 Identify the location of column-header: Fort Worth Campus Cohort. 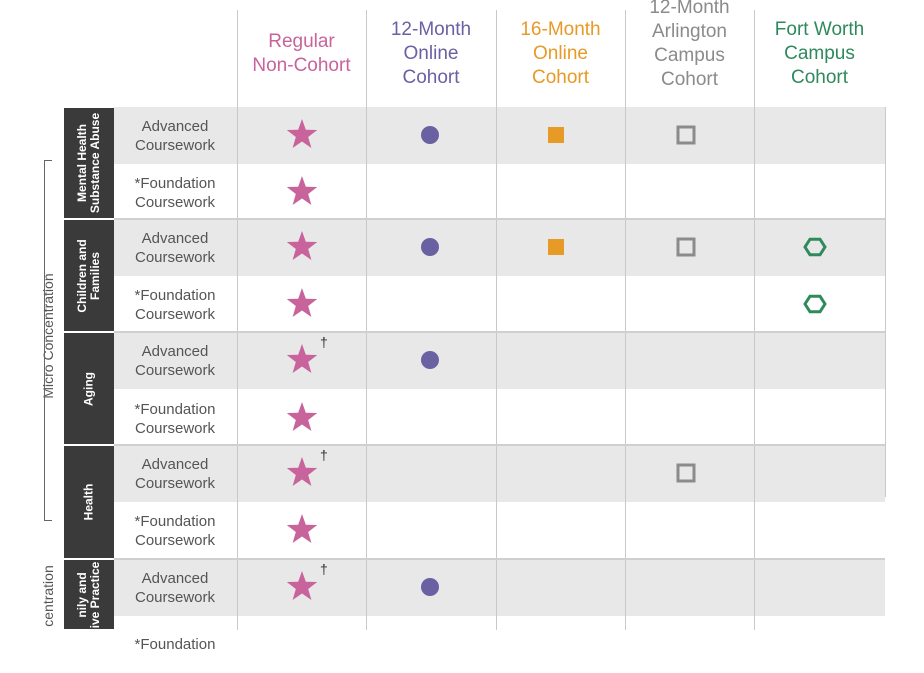
(819, 53).